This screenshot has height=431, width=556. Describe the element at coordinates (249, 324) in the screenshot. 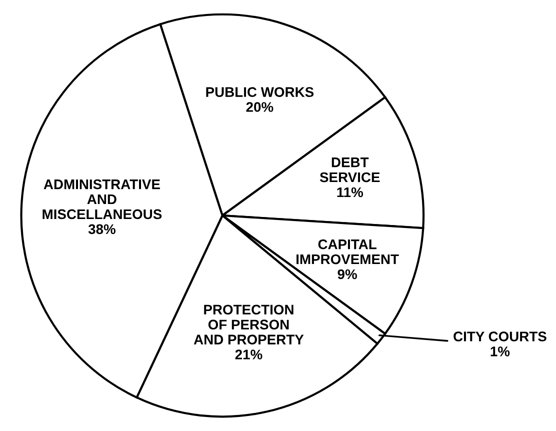

I see `slice-label: PROTECTION OF PERSON AND PROPERTY` at that location.